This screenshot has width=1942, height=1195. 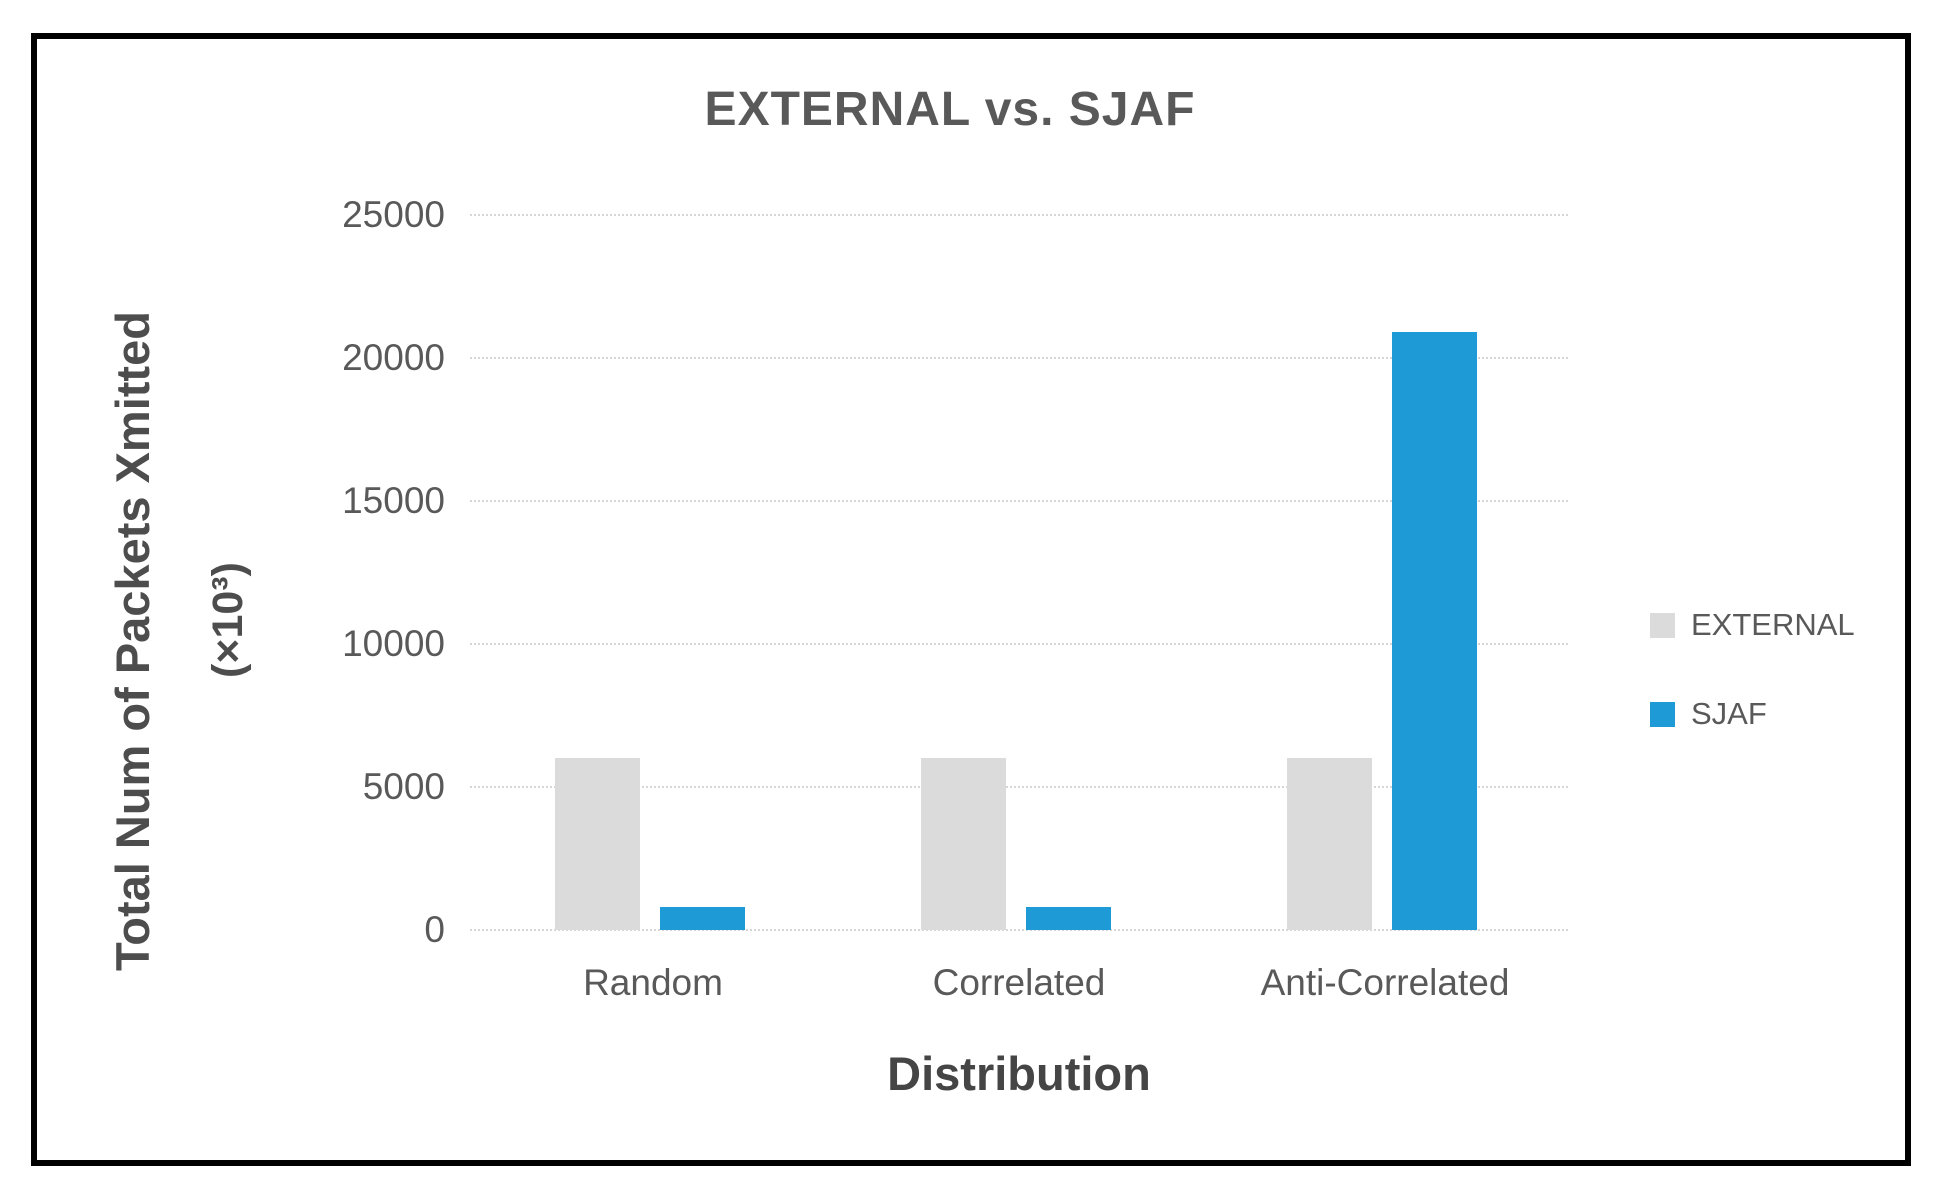 I want to click on y-tick-label: 5000, so click(x=403, y=786).